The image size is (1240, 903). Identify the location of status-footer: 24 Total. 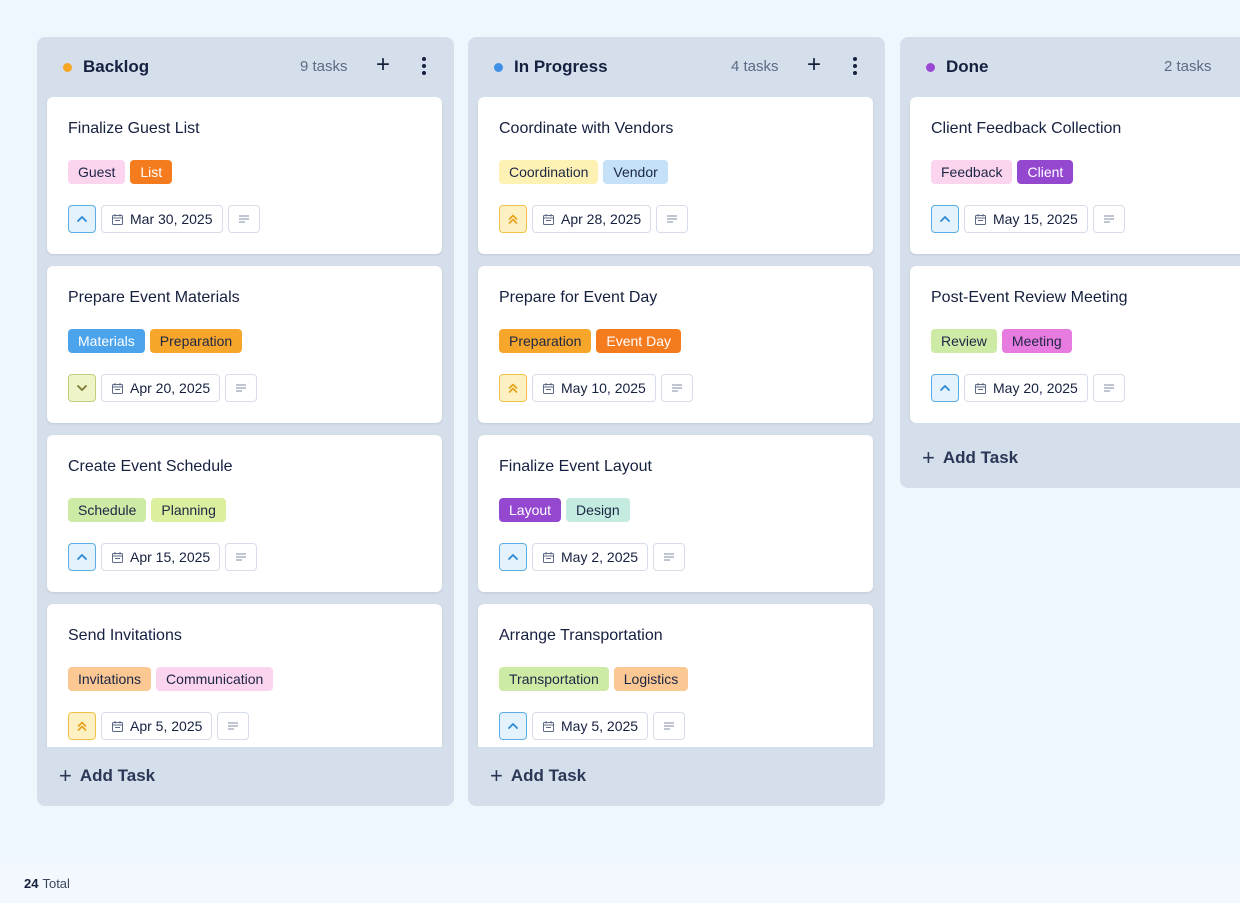
(620, 883).